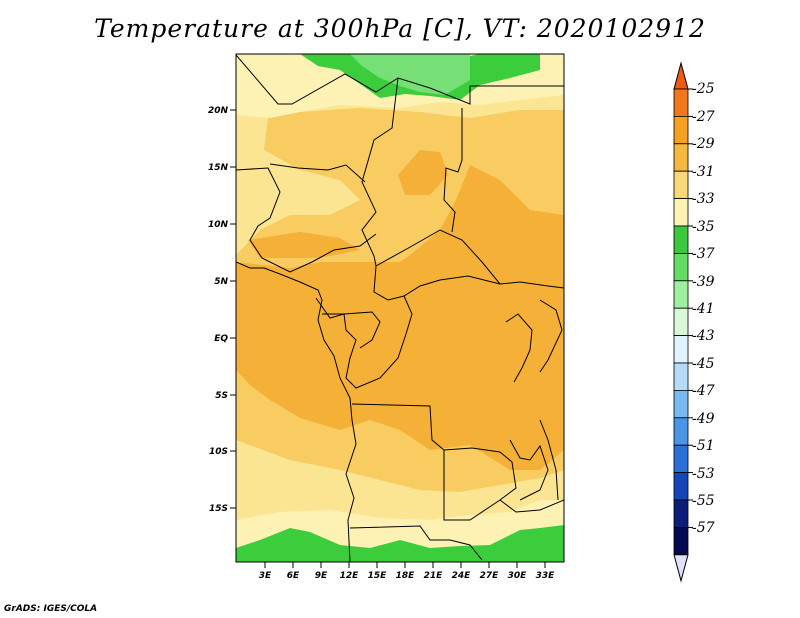 This screenshot has height=618, width=800. Describe the element at coordinates (218, 111) in the screenshot. I see `lat-label: 20N` at that location.